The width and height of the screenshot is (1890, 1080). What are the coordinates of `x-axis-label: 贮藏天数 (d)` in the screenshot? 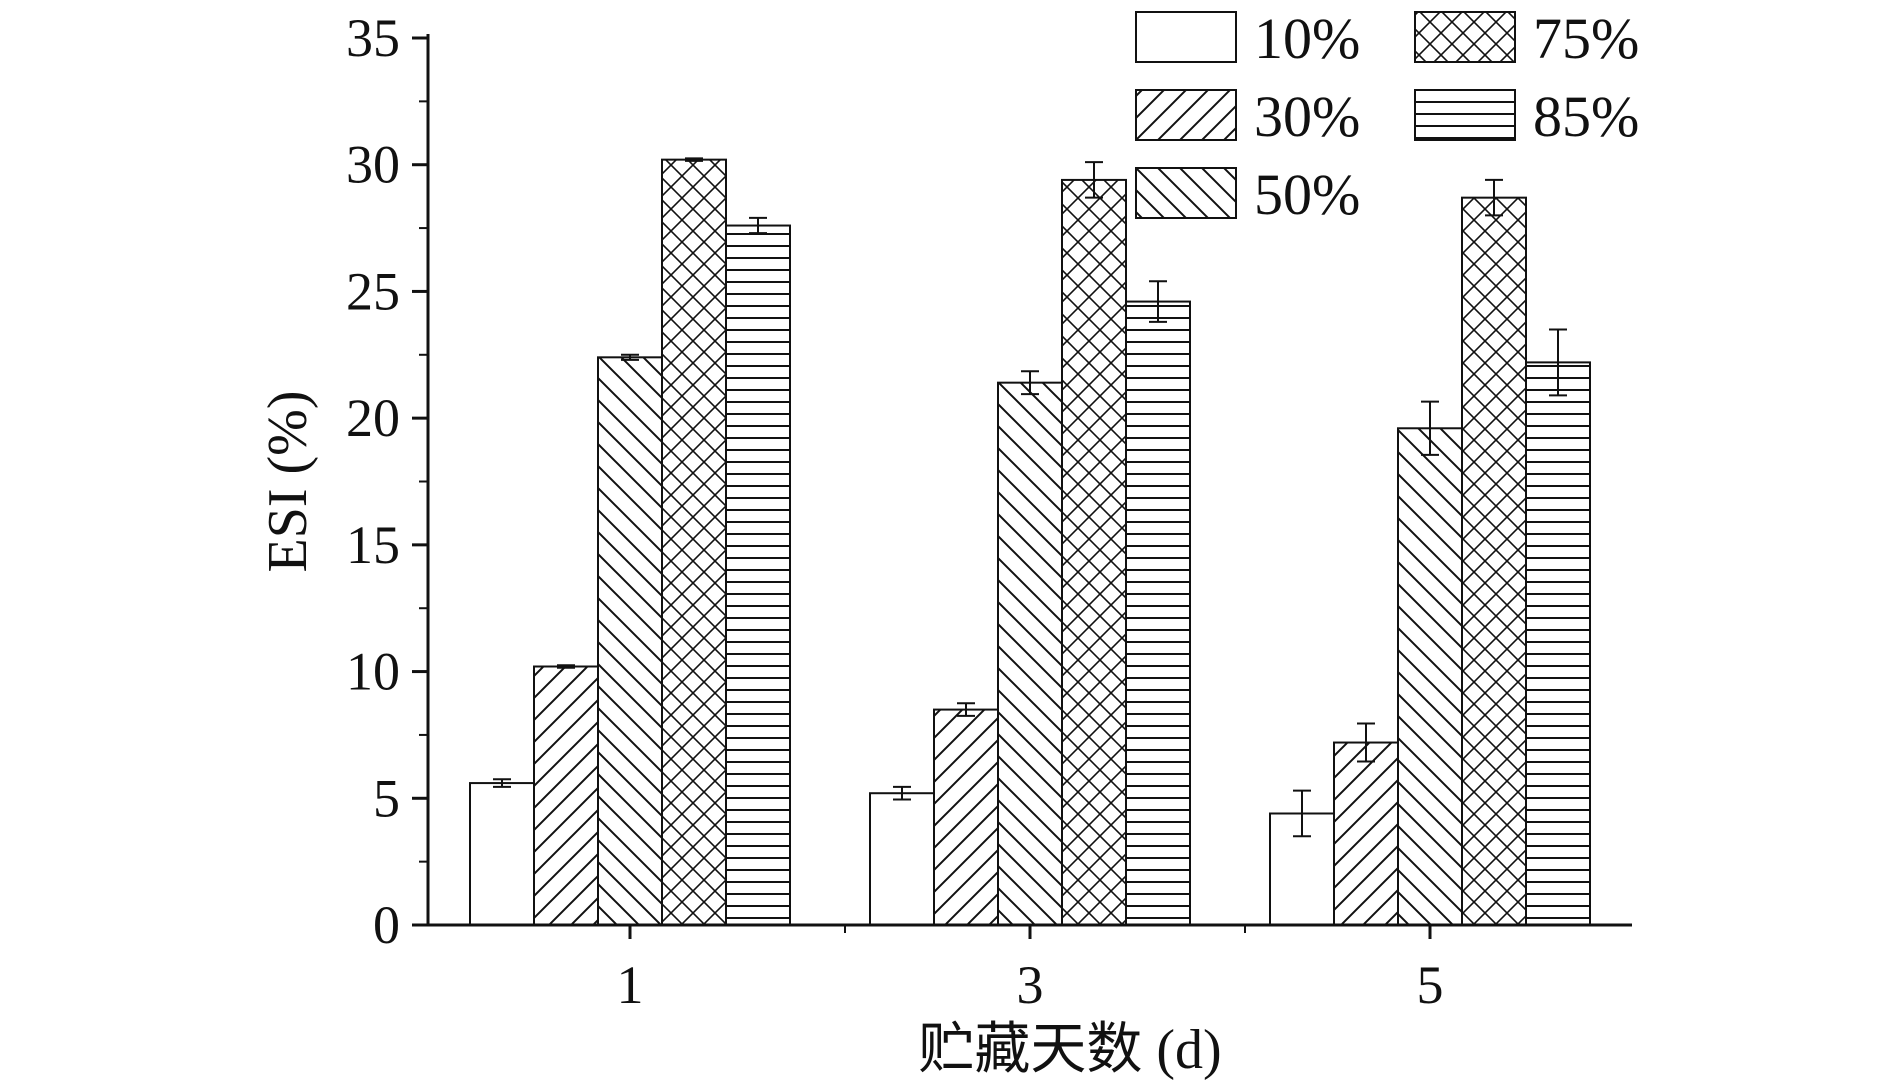 It's located at (1069, 1049).